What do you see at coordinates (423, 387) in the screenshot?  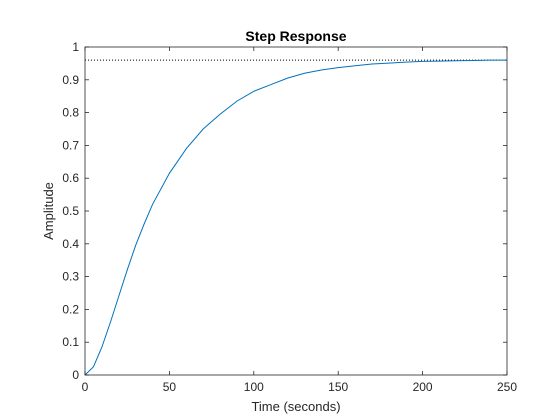 I see `x-tick-label: 200` at bounding box center [423, 387].